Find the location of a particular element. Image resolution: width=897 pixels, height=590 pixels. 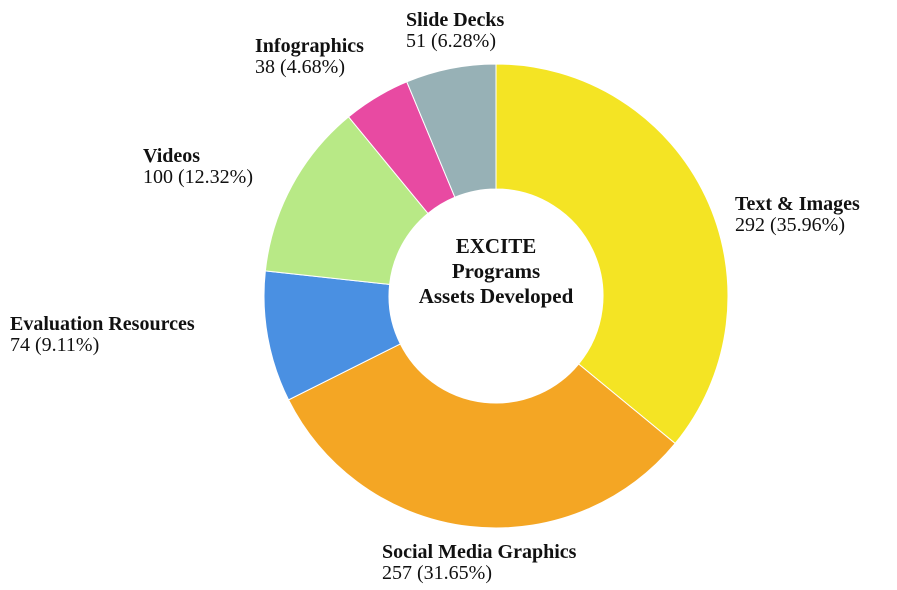

slice-label-name: Videos is located at coordinates (171, 156).